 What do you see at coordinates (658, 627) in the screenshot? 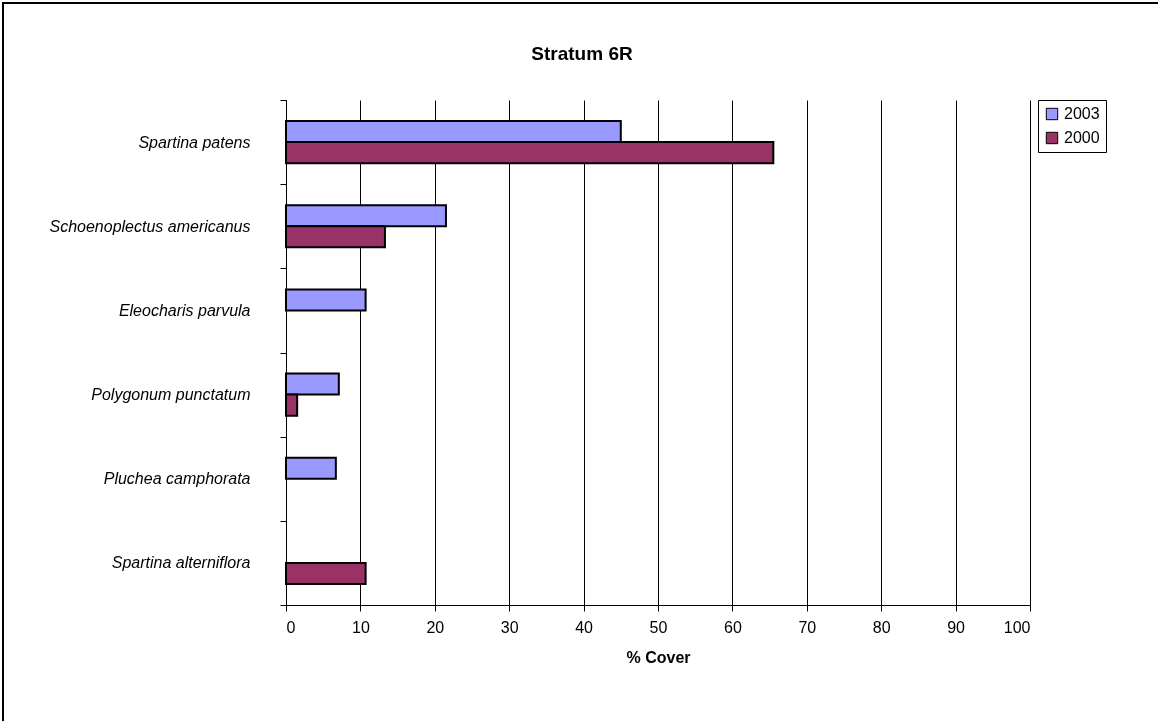
I see `x-tick-label: 50` at bounding box center [658, 627].